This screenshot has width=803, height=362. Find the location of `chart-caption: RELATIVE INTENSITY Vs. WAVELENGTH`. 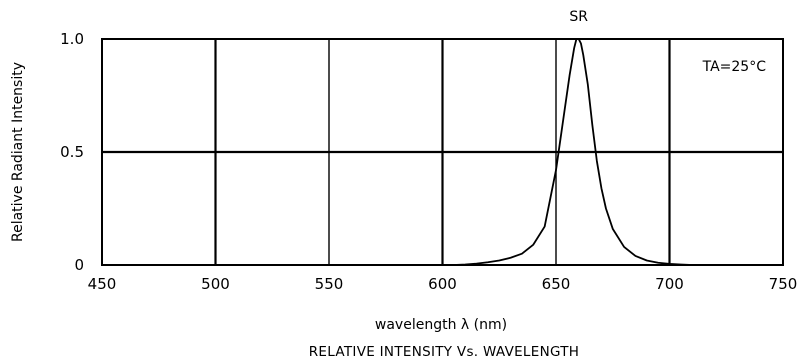

chart-caption: RELATIVE INTENSITY Vs. WAVELENGTH is located at coordinates (444, 352).